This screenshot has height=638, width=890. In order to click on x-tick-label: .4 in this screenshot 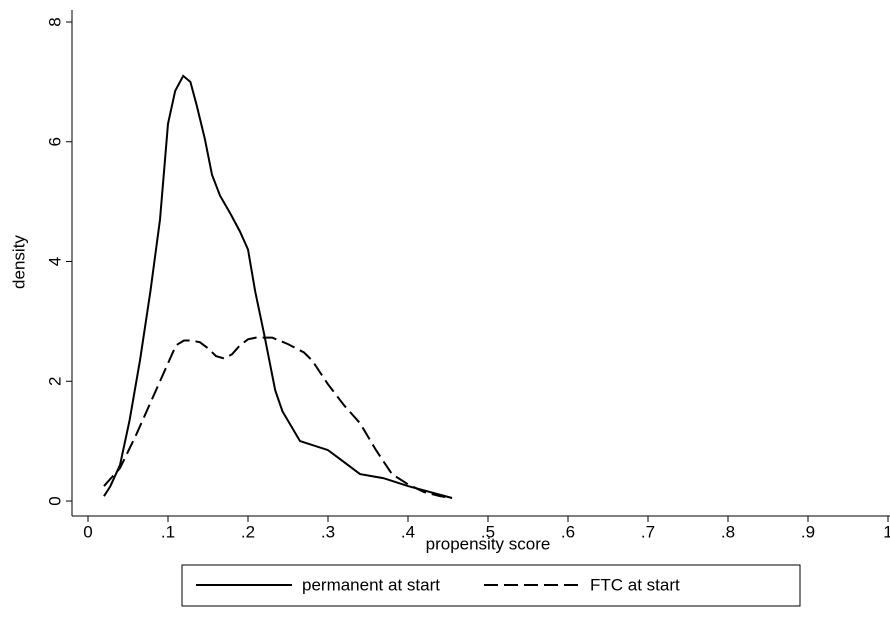, I will do `click(408, 531)`.